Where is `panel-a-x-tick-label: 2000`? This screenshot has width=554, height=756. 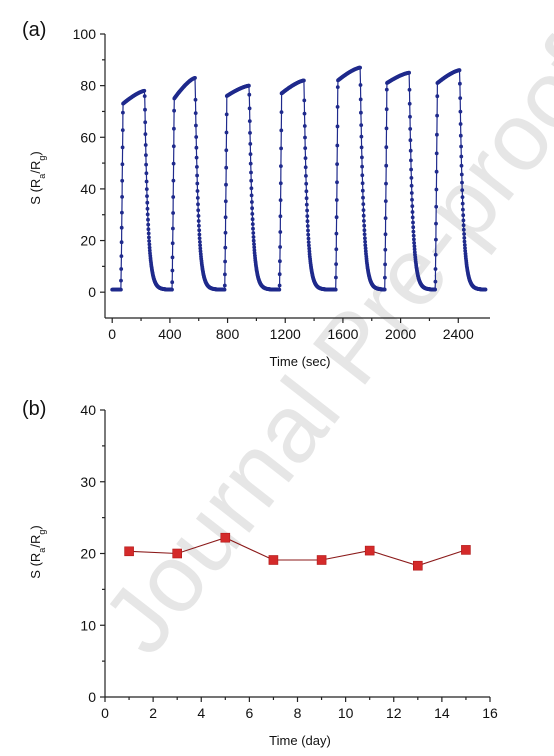
panel-a-x-tick-label: 2000 is located at coordinates (400, 334).